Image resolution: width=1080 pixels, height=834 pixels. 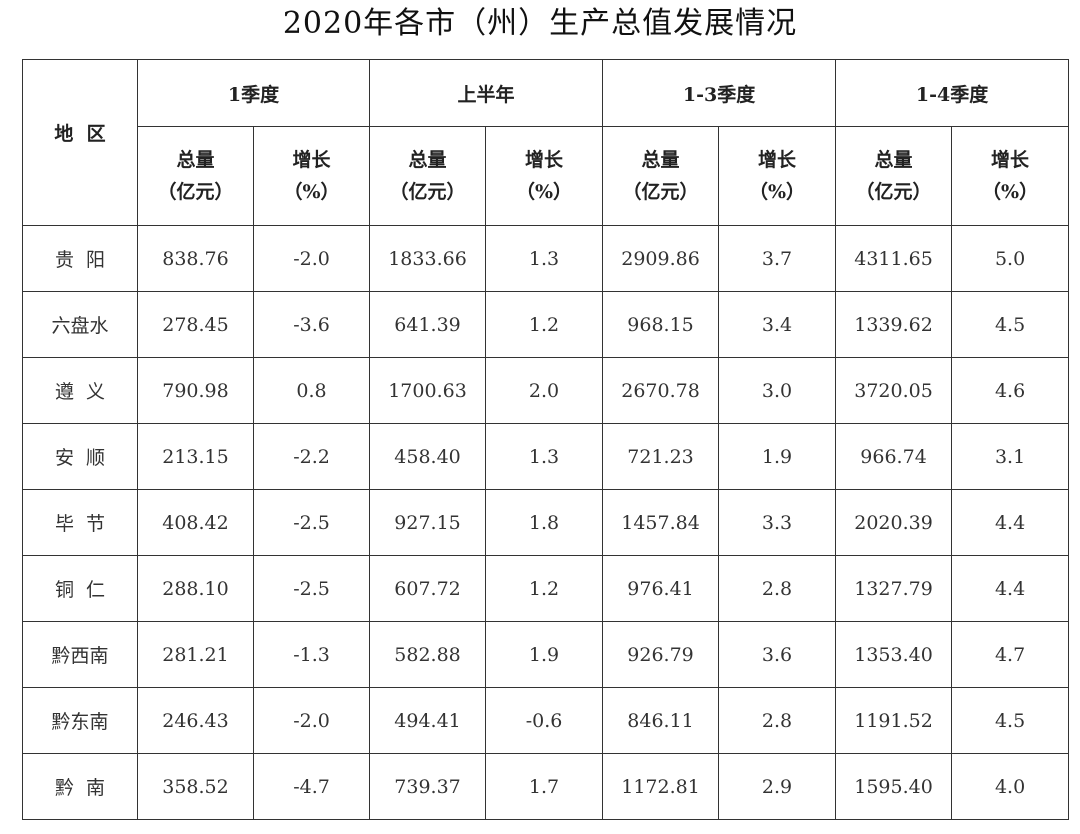 I want to click on growth-value: 3.4, so click(x=777, y=324).